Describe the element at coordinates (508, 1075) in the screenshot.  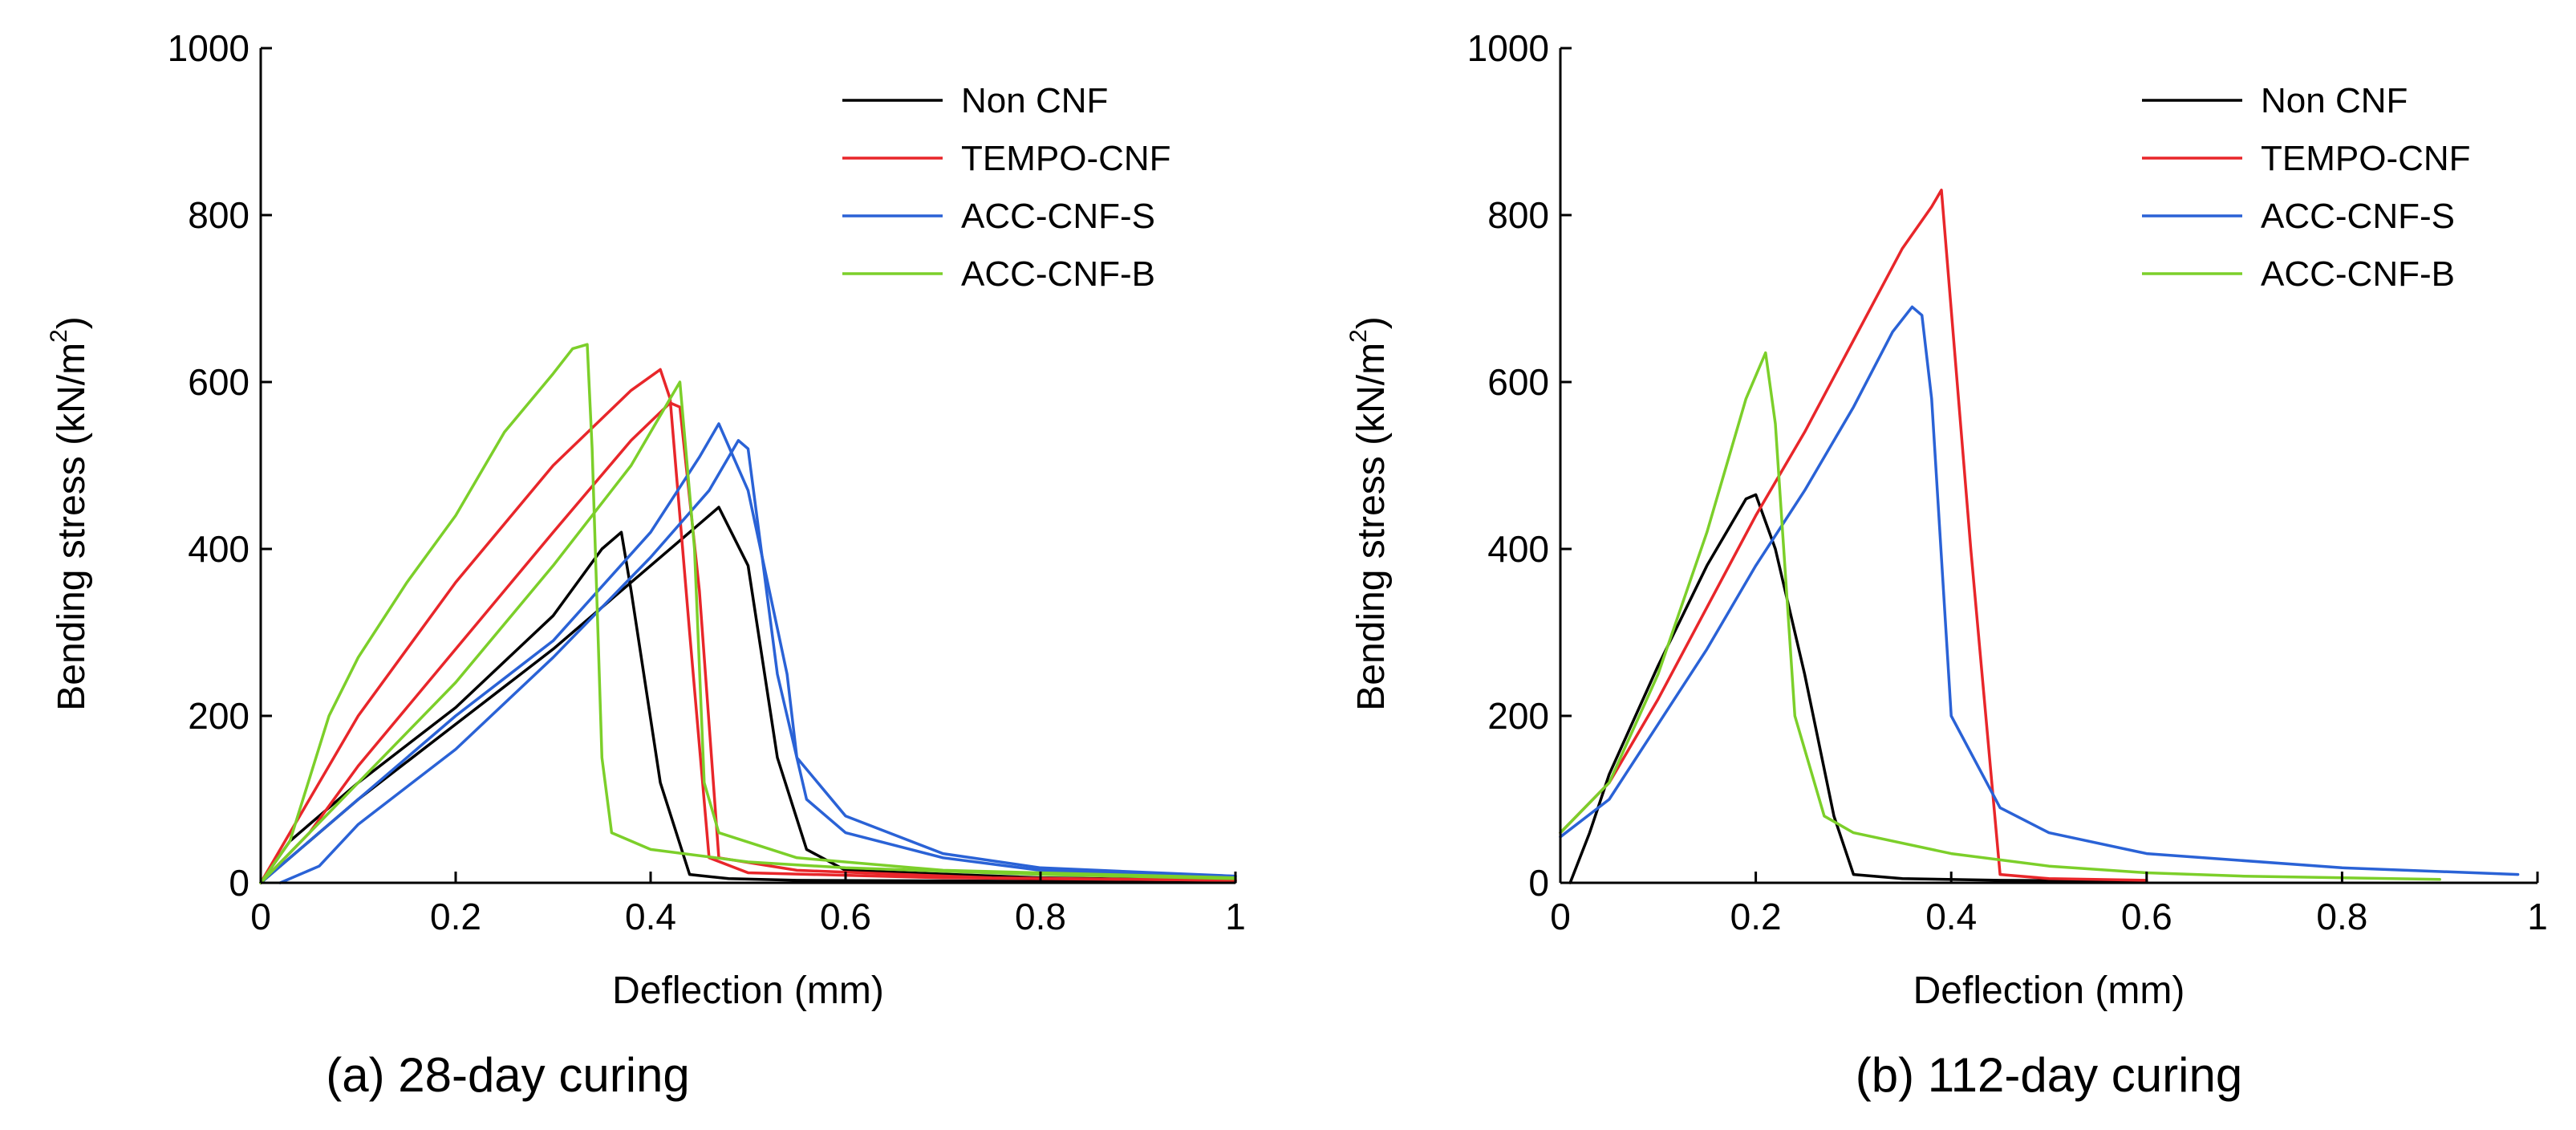
I see `chart-caption: (a) 28-day curing` at that location.